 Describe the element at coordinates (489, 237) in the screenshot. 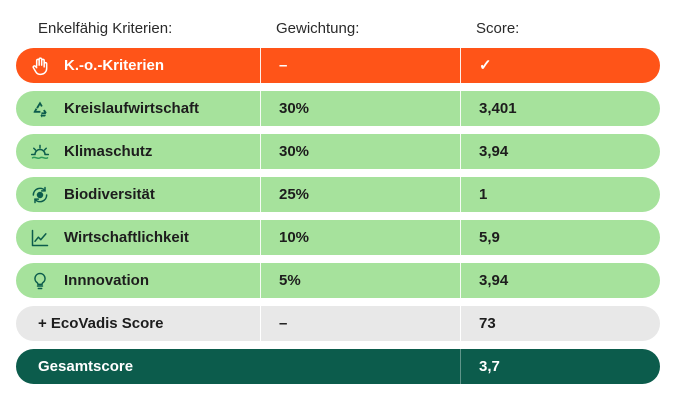

I see `row-score: 5,9` at that location.